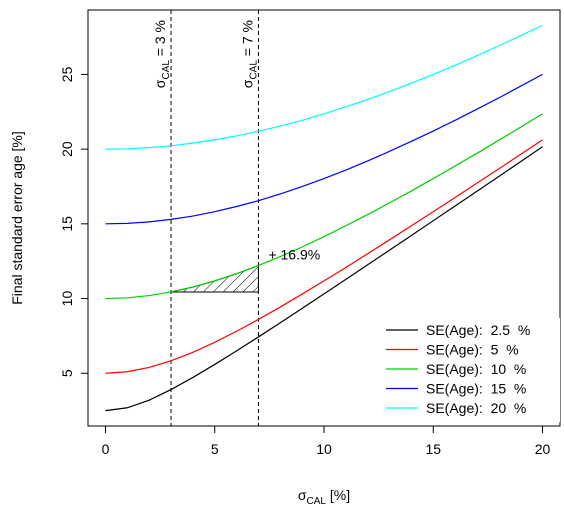 This screenshot has height=516, width=564. What do you see at coordinates (324, 449) in the screenshot?
I see `x-tick-label: 10` at bounding box center [324, 449].